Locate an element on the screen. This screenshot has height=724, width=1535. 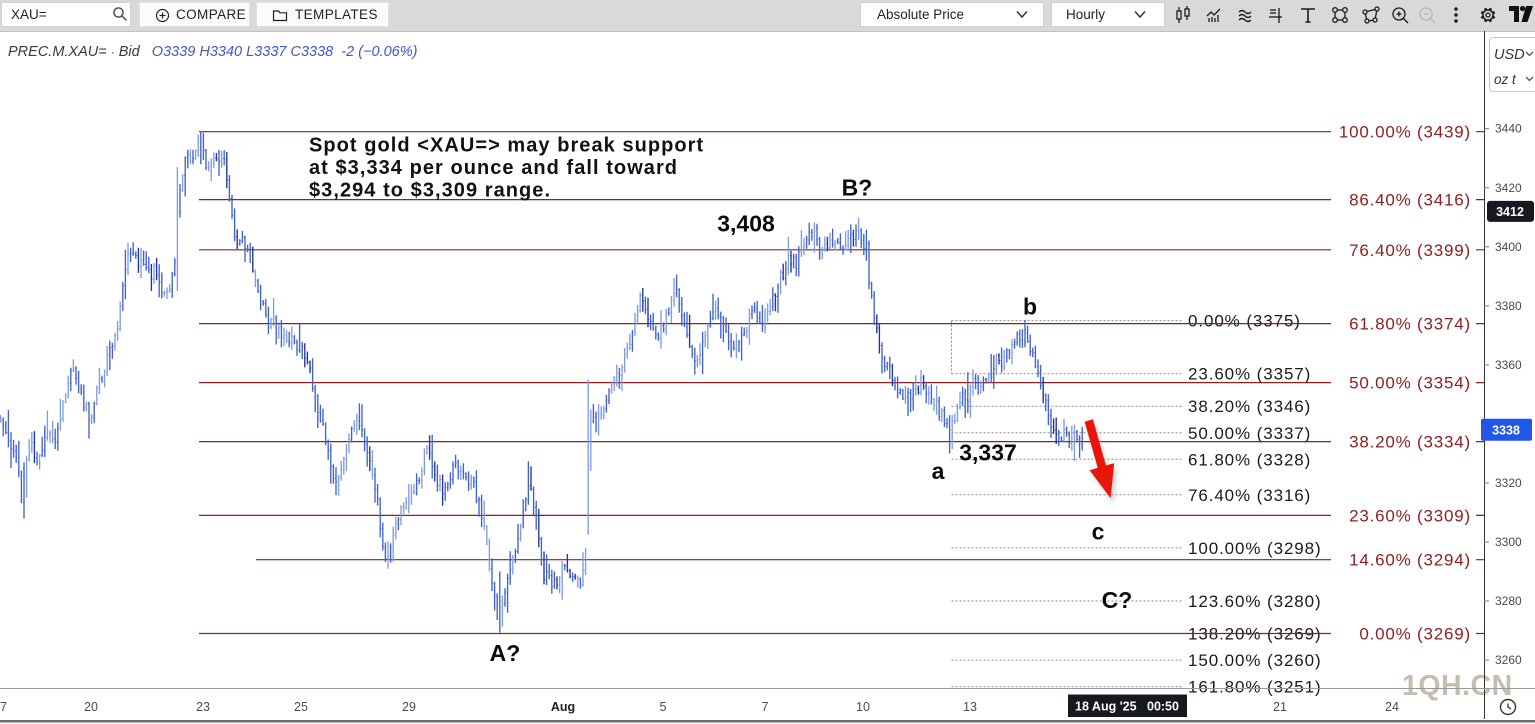
svg-text:at $3,334 per ounce and fall t: at $3,334 per ounce and fall toward is located at coordinates (493, 168).